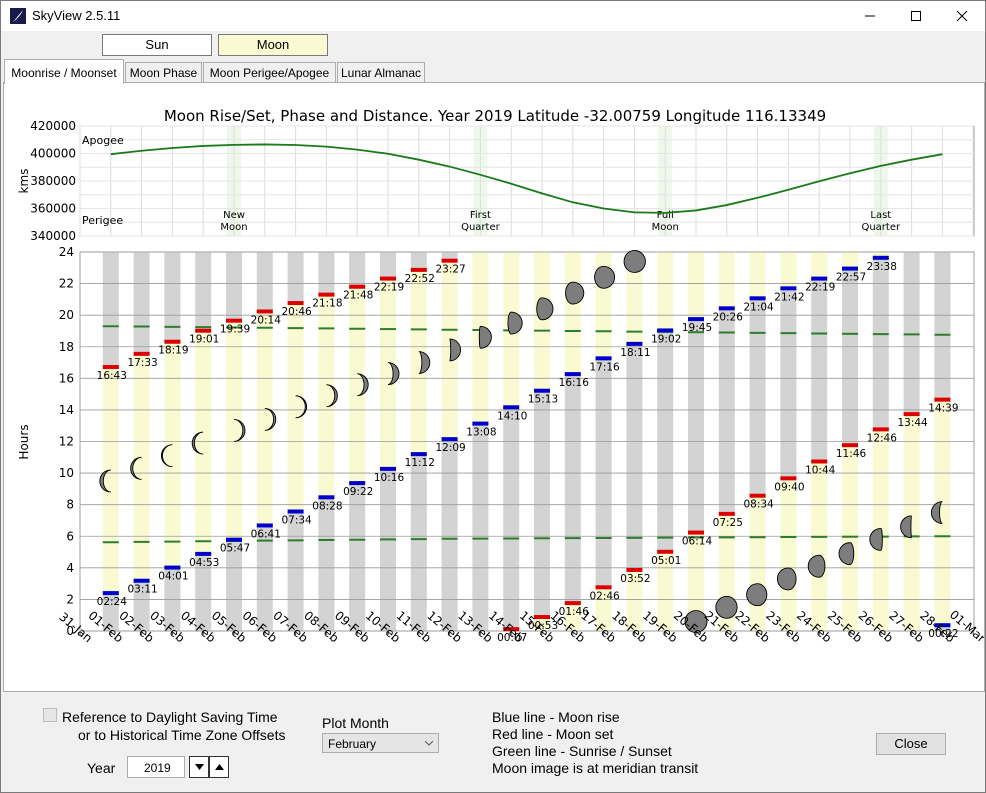  I want to click on moonset-label: 21:48, so click(358, 296).